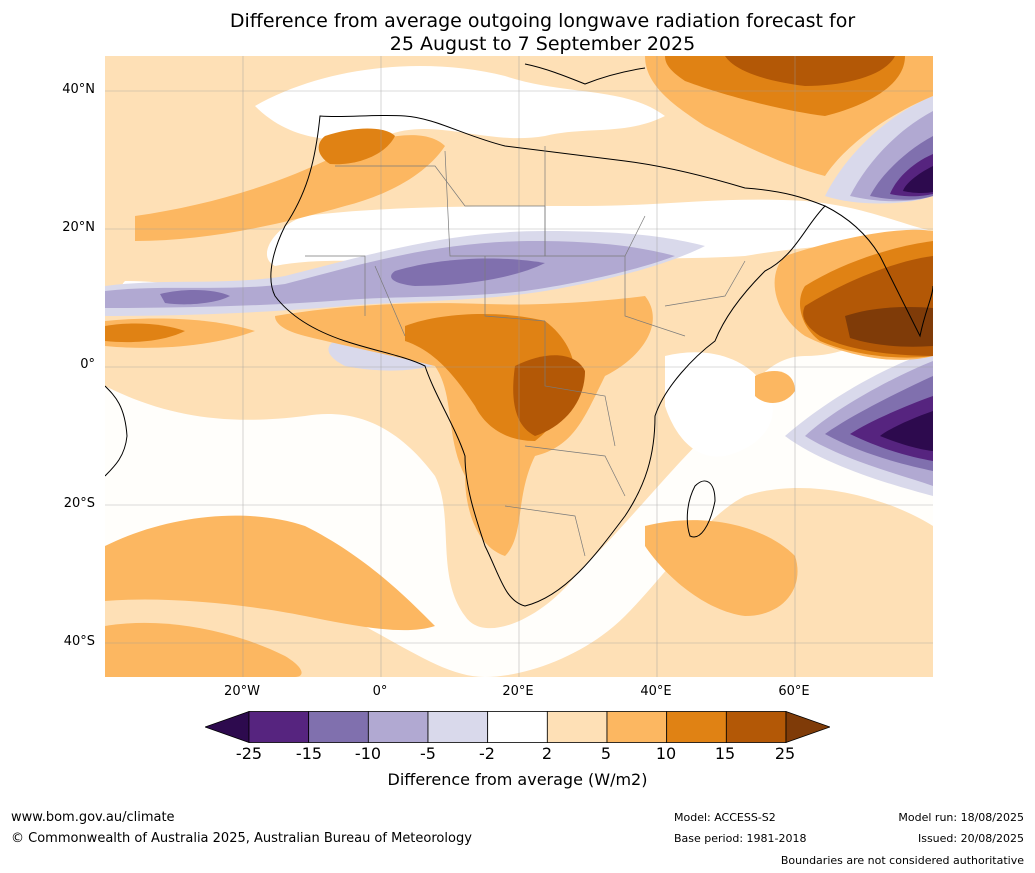  Describe the element at coordinates (309, 753) in the screenshot. I see `colorbar-tick: -15` at that location.